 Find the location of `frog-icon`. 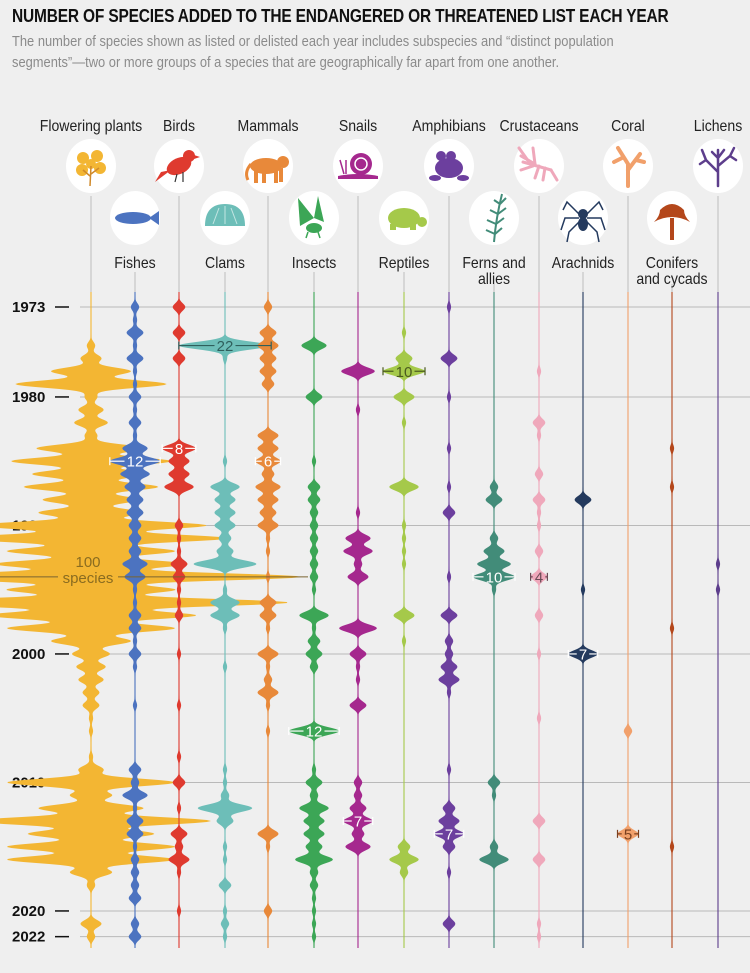

frog-icon is located at coordinates (449, 166).